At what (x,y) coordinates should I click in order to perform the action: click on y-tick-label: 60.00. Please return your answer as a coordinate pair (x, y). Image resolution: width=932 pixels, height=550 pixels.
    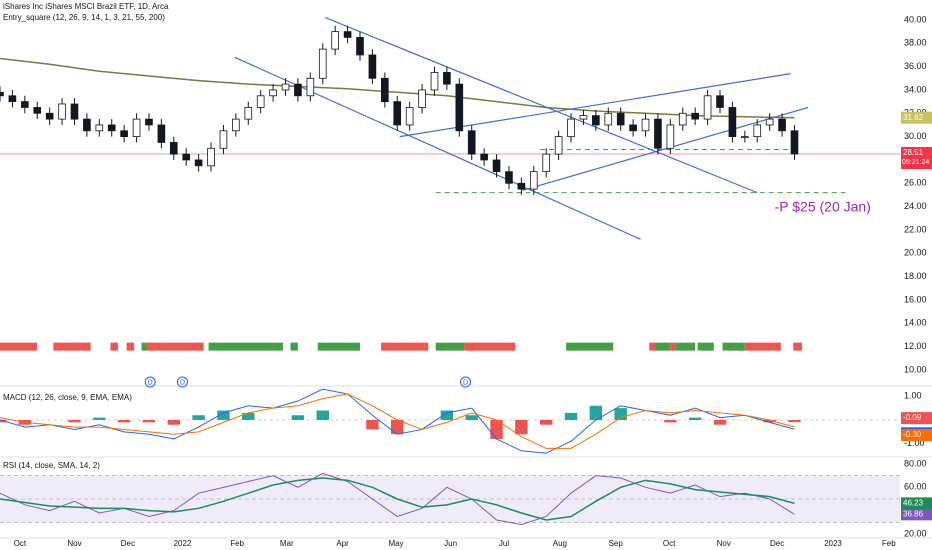
    Looking at the image, I should click on (915, 487).